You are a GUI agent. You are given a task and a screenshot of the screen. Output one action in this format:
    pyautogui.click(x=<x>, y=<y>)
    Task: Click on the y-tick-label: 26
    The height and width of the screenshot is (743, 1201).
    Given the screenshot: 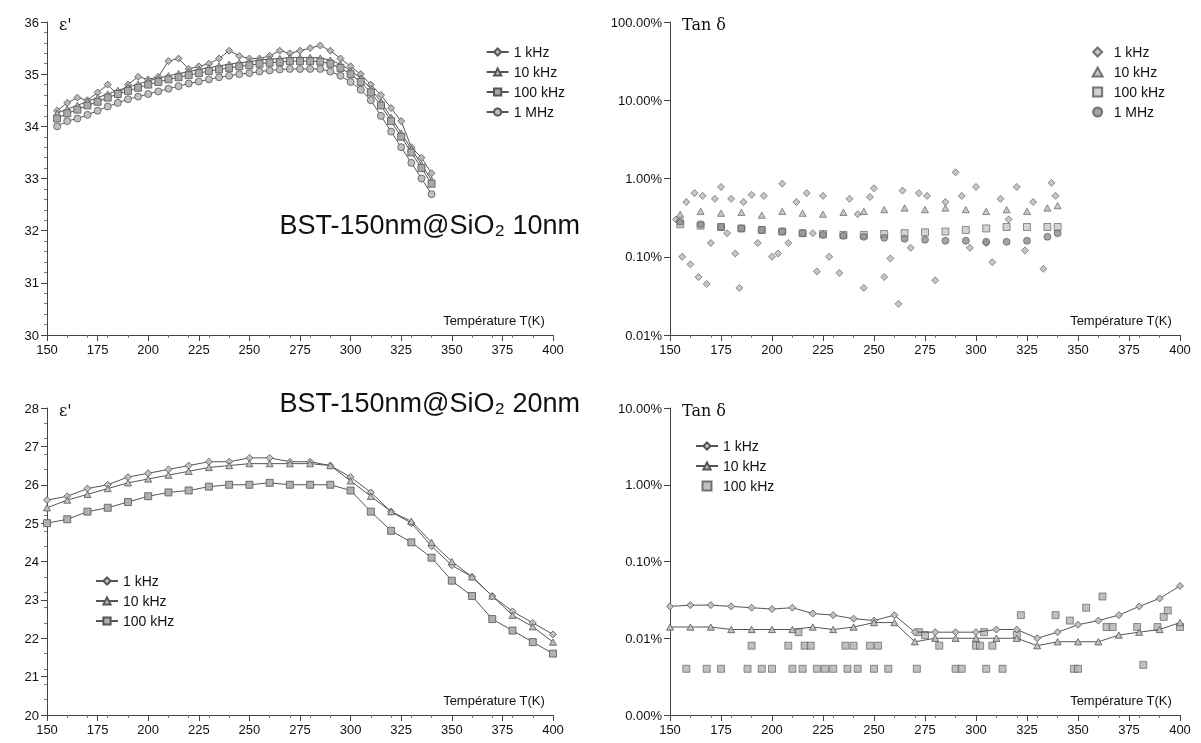 What is the action you would take?
    pyautogui.click(x=31, y=485)
    